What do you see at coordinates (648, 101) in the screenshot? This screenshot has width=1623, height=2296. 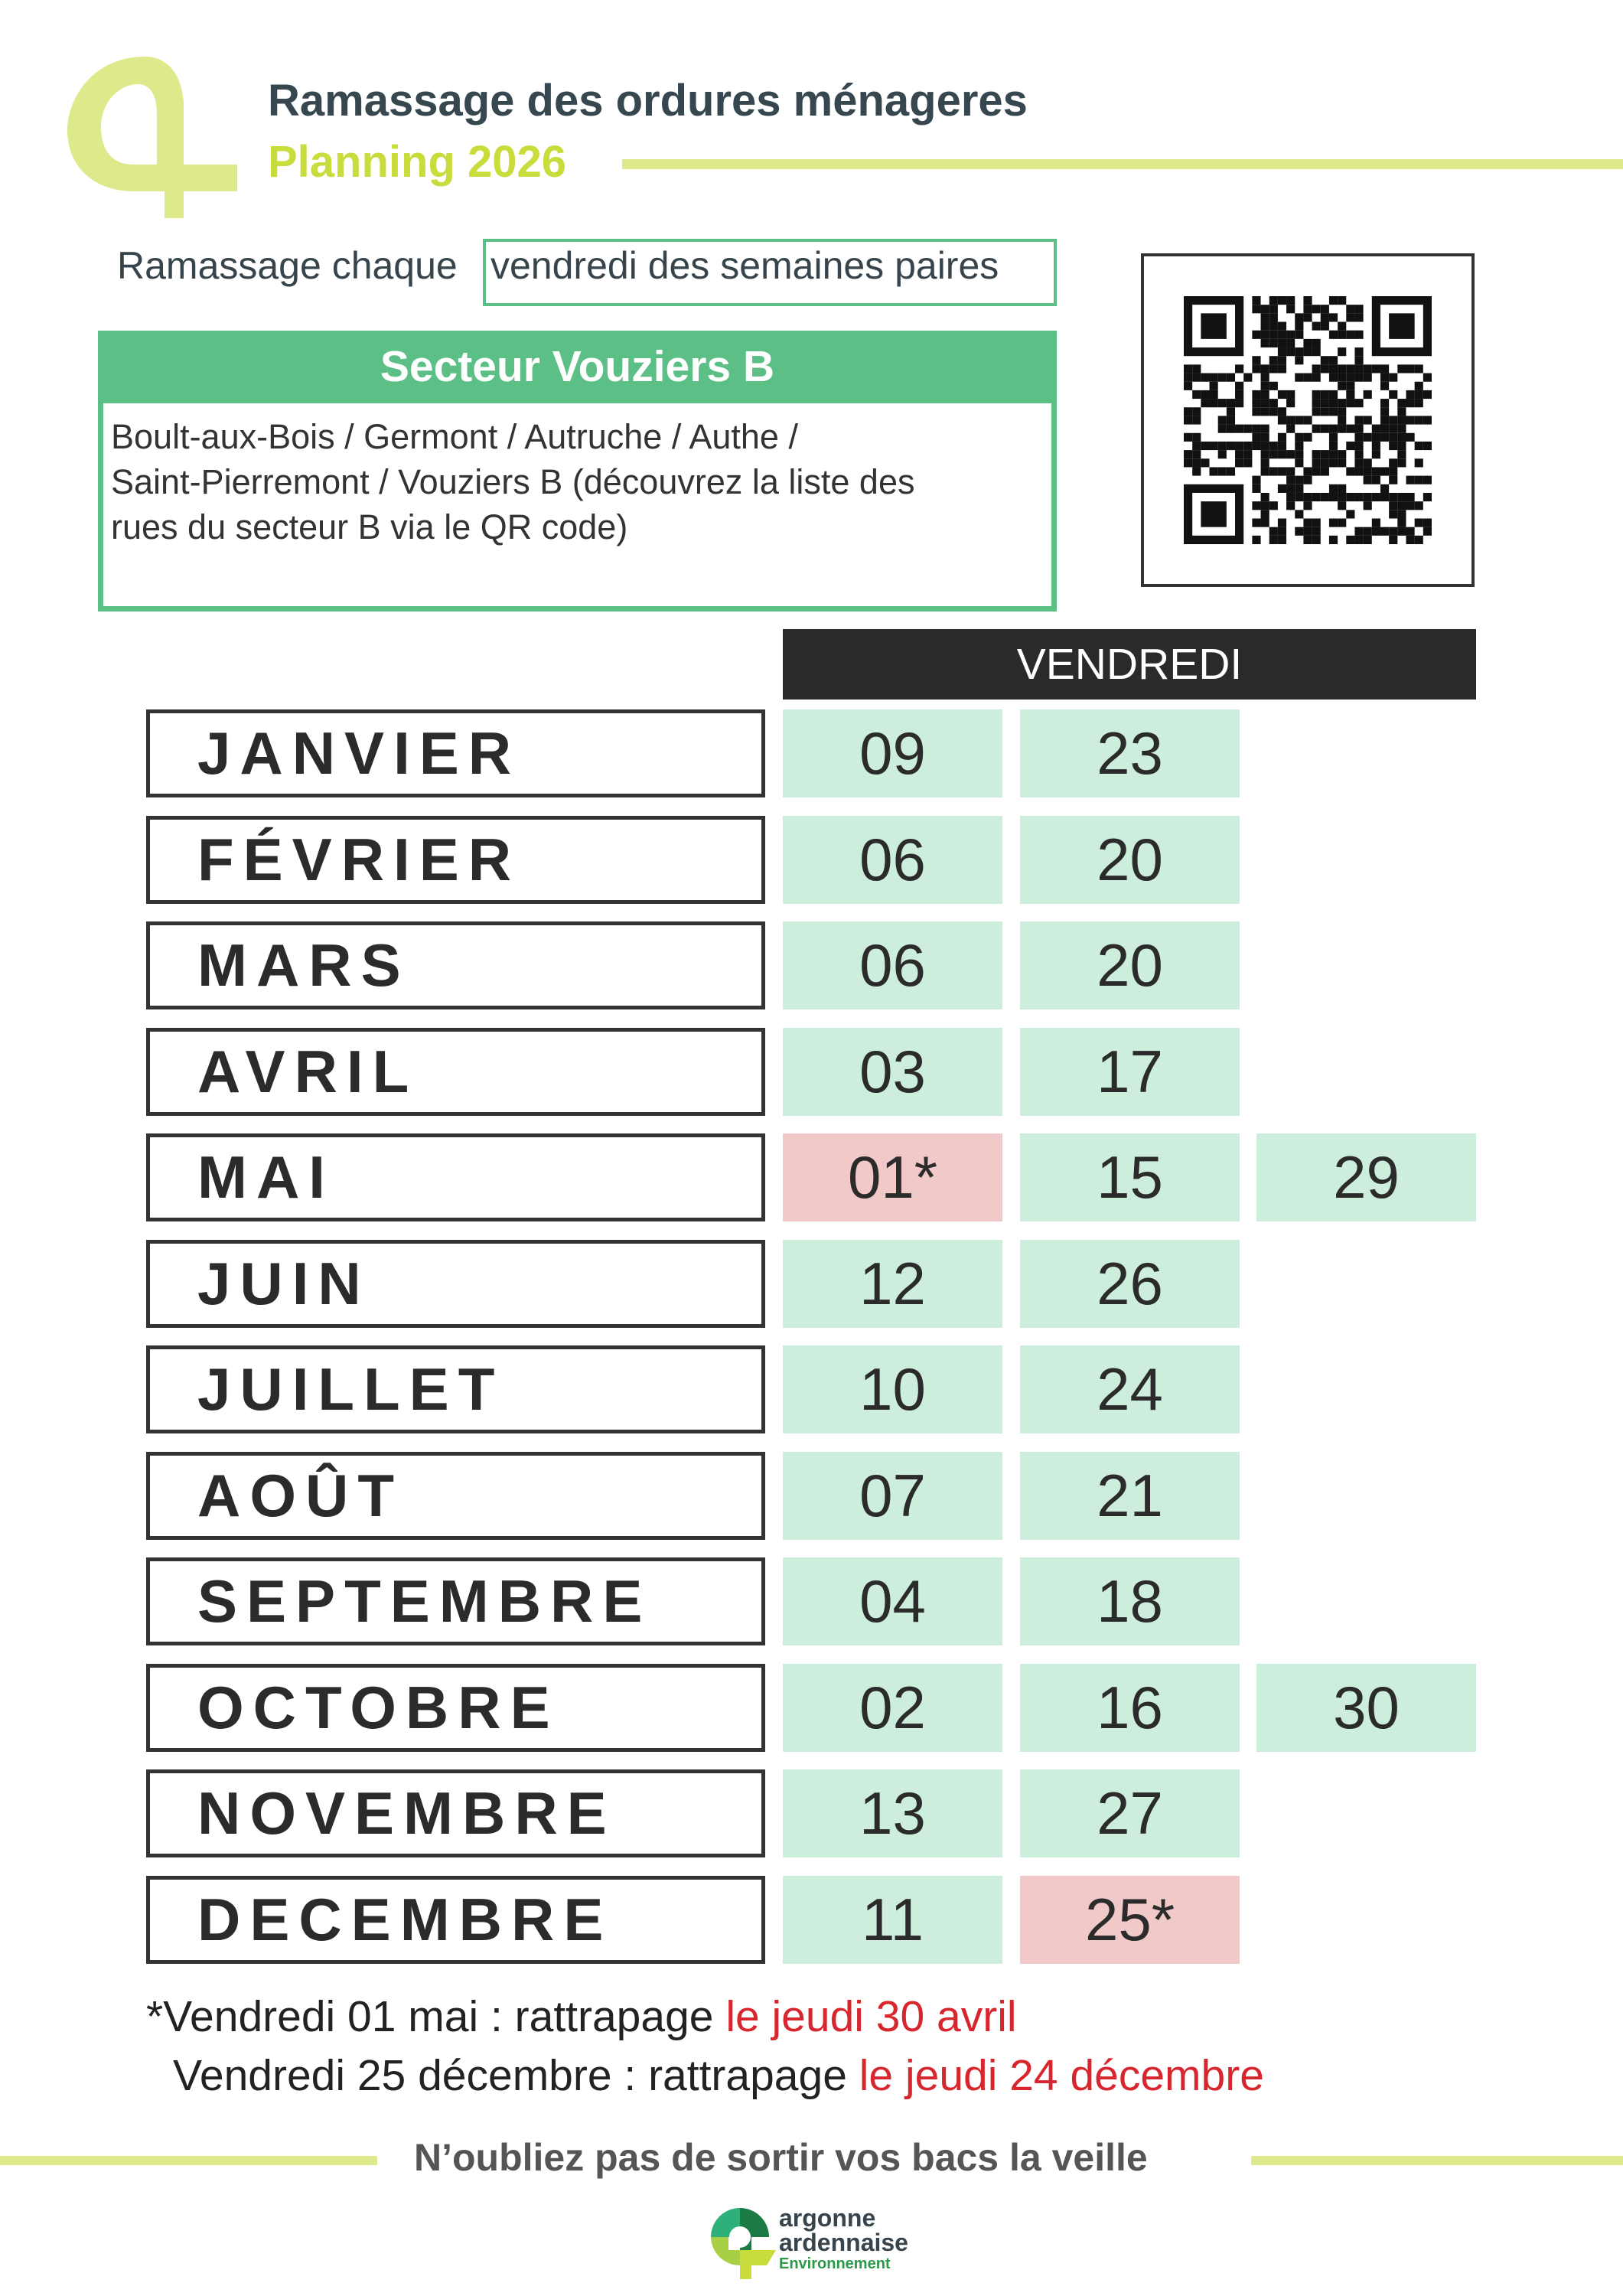 I see `page-title: Ramassage des ordures ménageres` at bounding box center [648, 101].